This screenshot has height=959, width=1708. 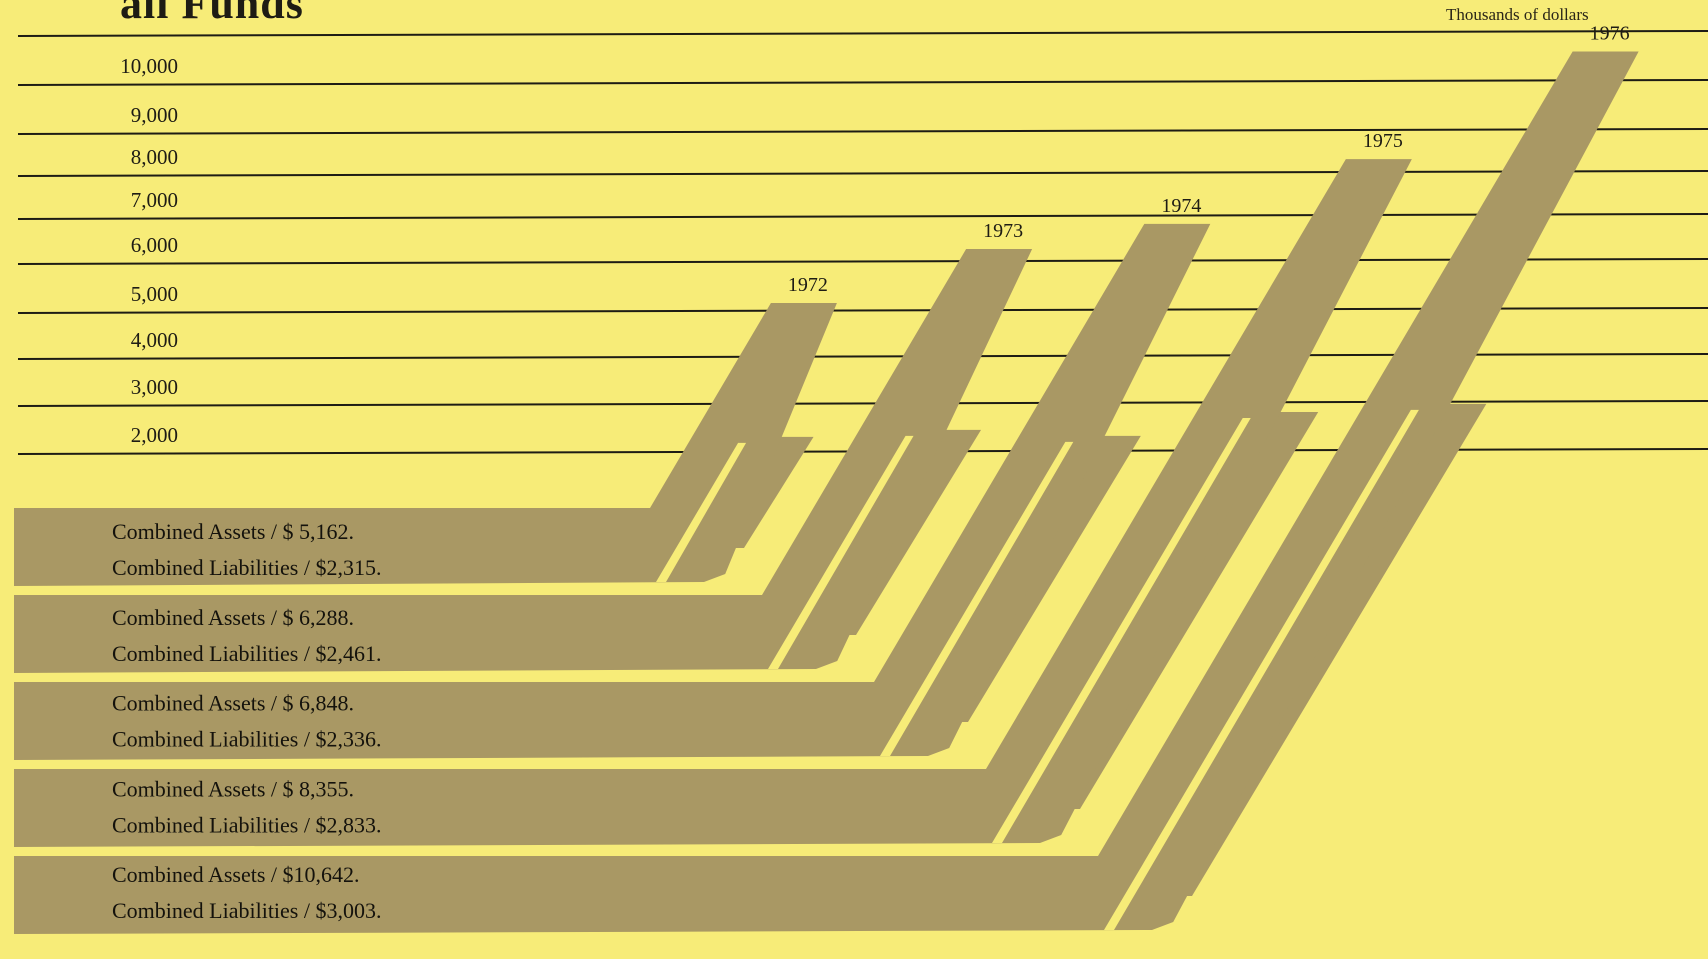 I want to click on liabilities-data-label: Combined Liabilities / $2,336., so click(x=246, y=739).